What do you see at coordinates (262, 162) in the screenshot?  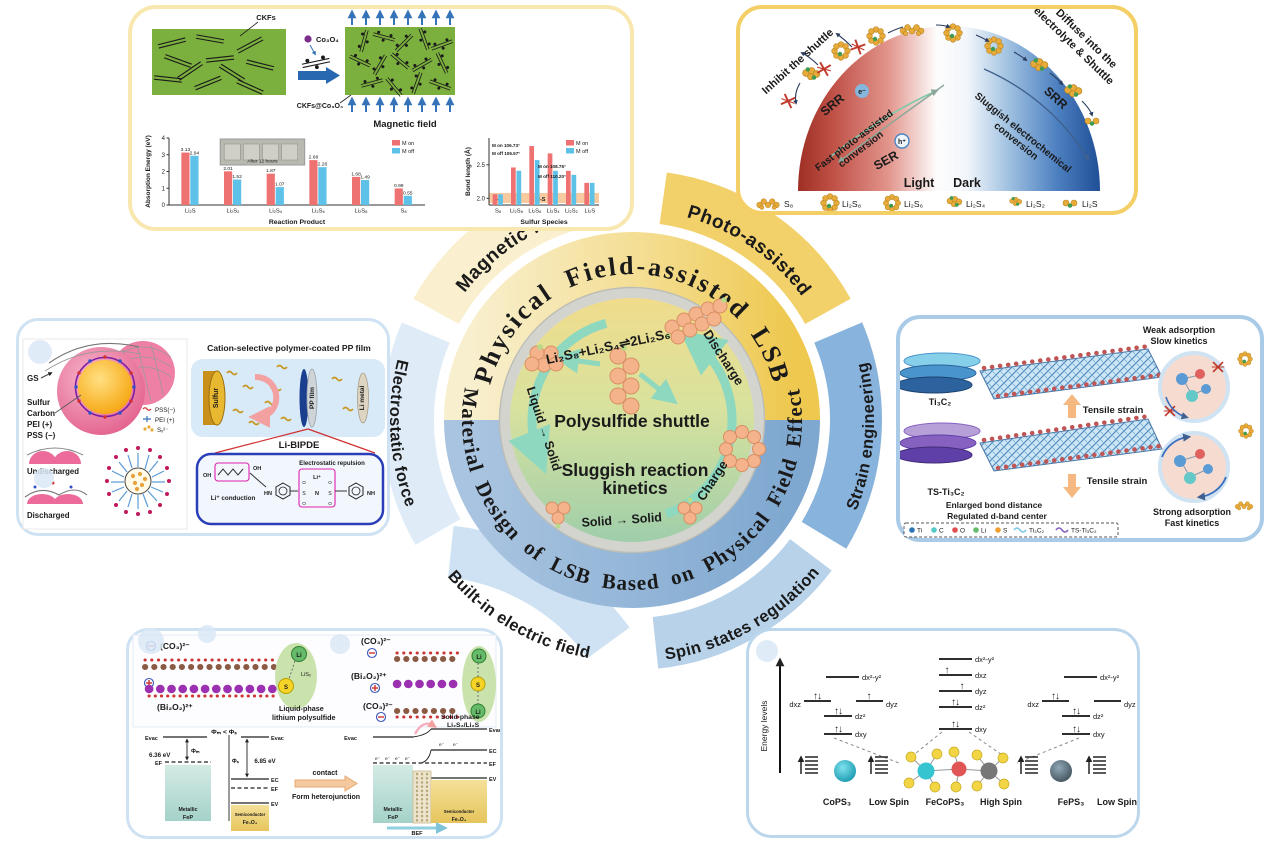 I see `svg-text: After 12 hours` at bounding box center [262, 162].